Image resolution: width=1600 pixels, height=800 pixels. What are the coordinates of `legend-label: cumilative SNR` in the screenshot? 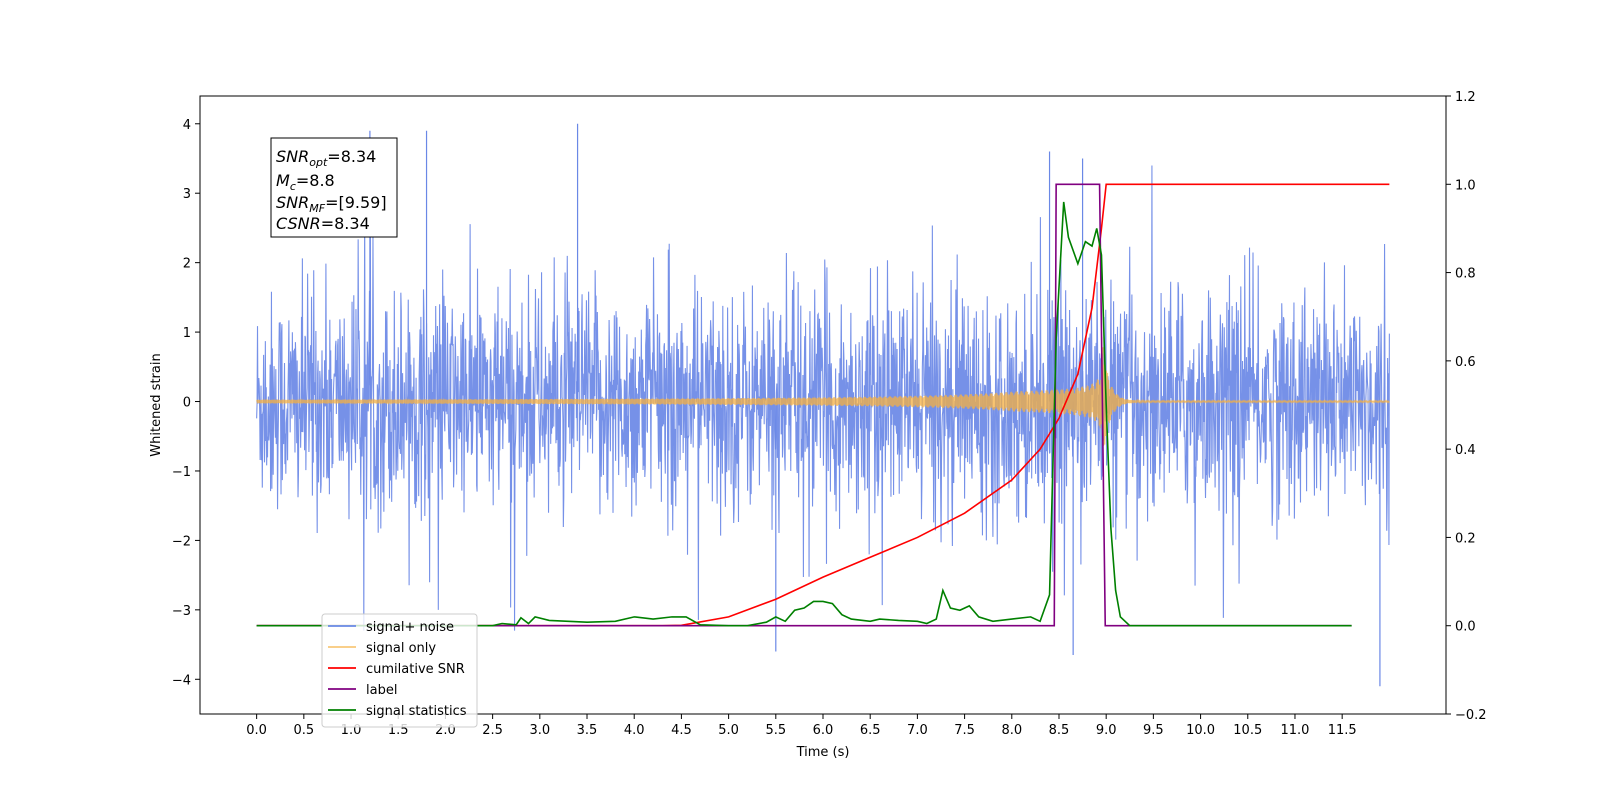 It's located at (415, 669).